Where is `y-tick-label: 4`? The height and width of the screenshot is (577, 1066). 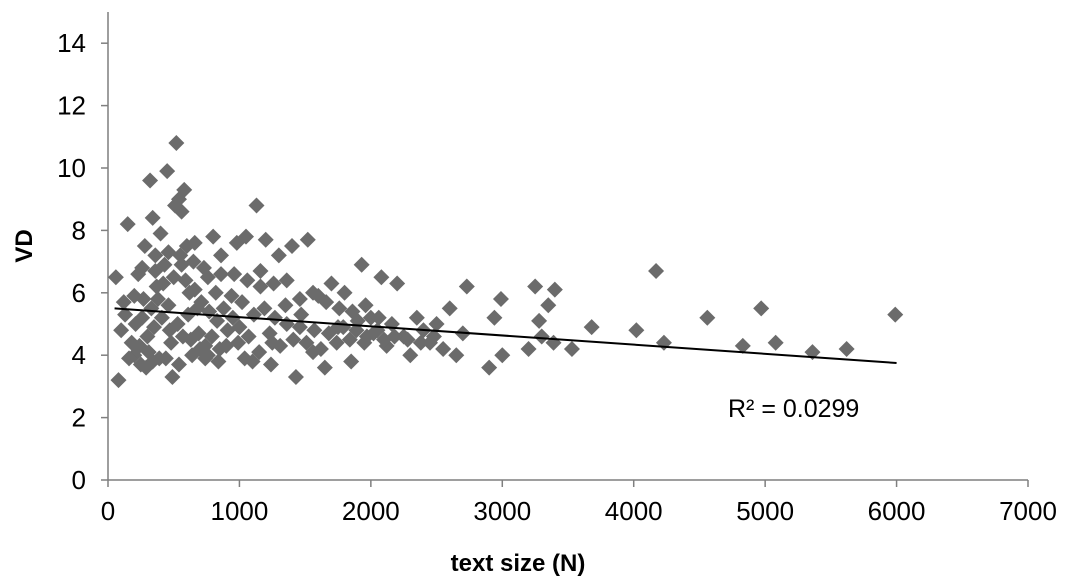
y-tick-label: 4 is located at coordinates (79, 355).